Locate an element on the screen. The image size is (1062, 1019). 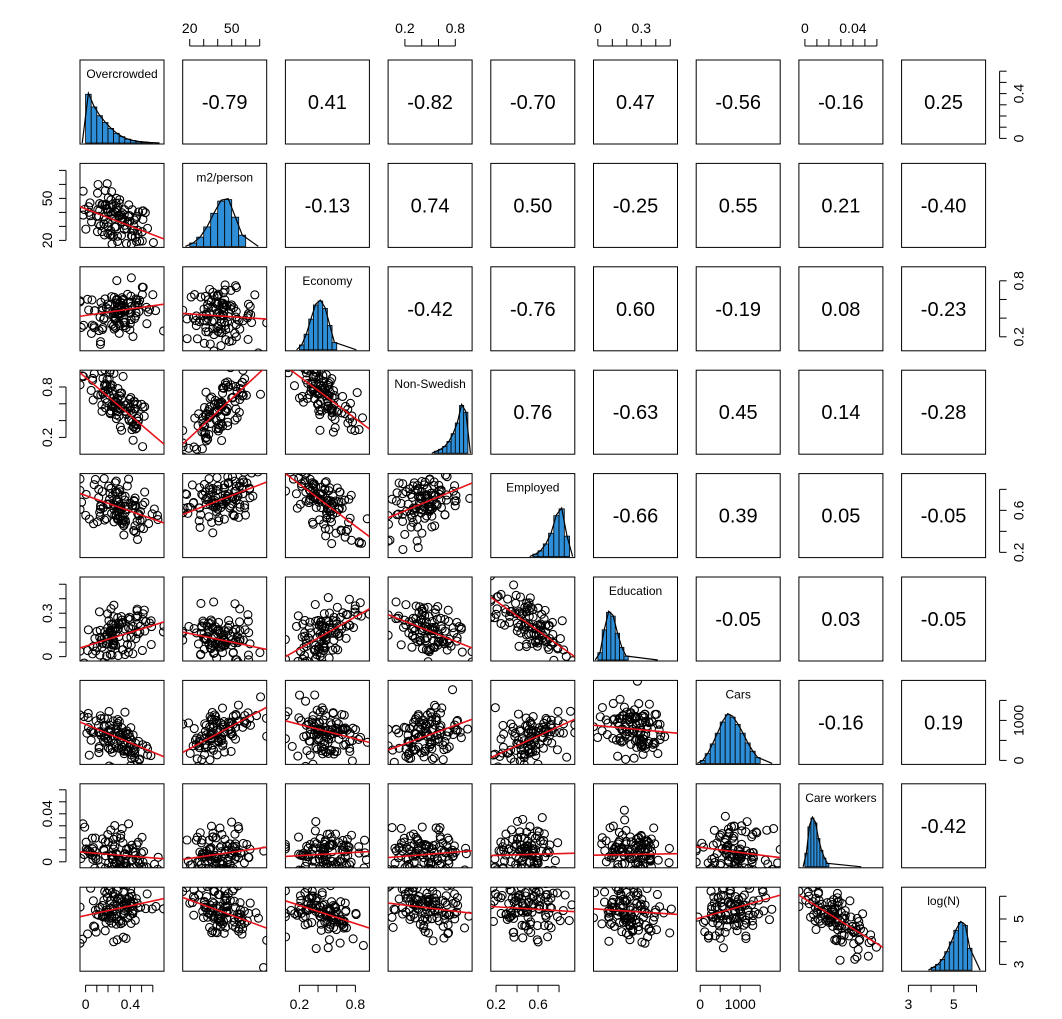
bottom-axis: 0 1000 is located at coordinates (728, 998).